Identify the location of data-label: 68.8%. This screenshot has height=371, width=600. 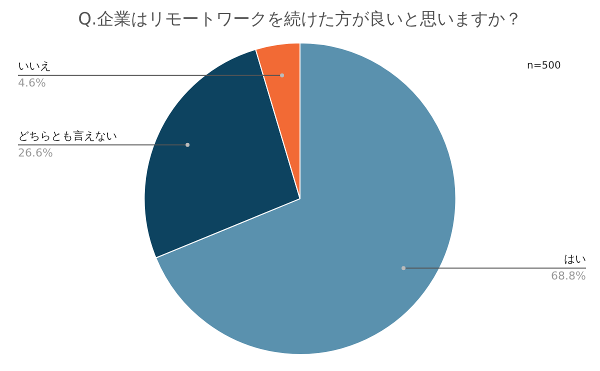
(568, 275).